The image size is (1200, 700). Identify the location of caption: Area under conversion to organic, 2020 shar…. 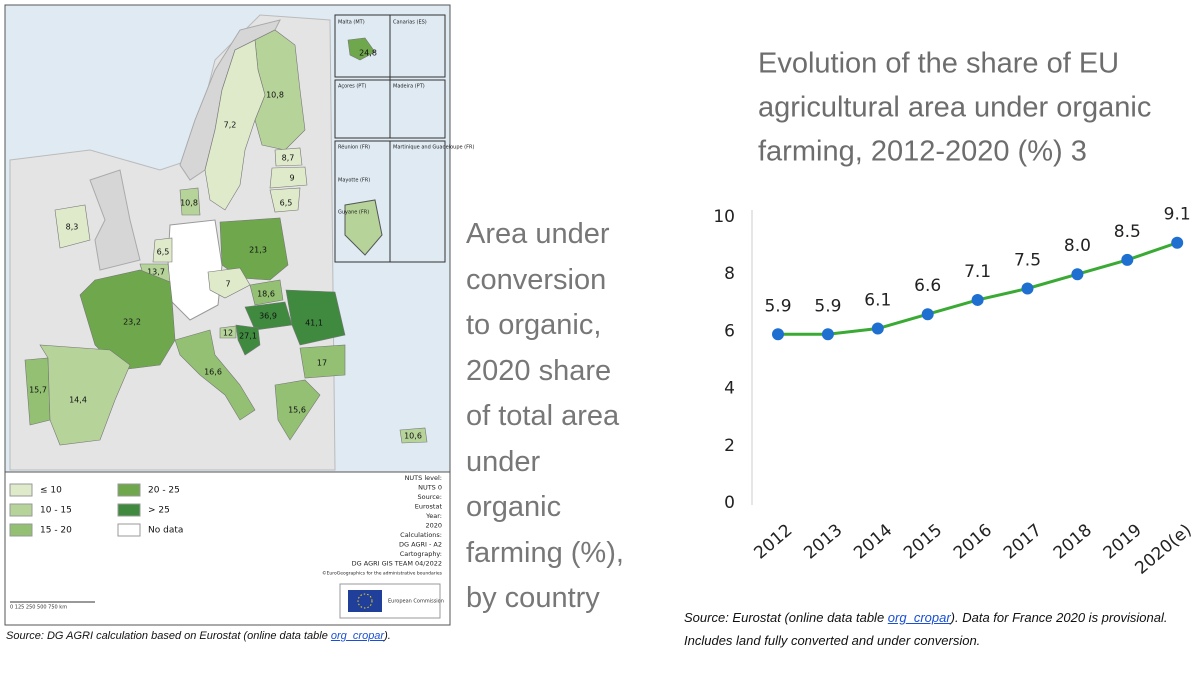
(545, 417).